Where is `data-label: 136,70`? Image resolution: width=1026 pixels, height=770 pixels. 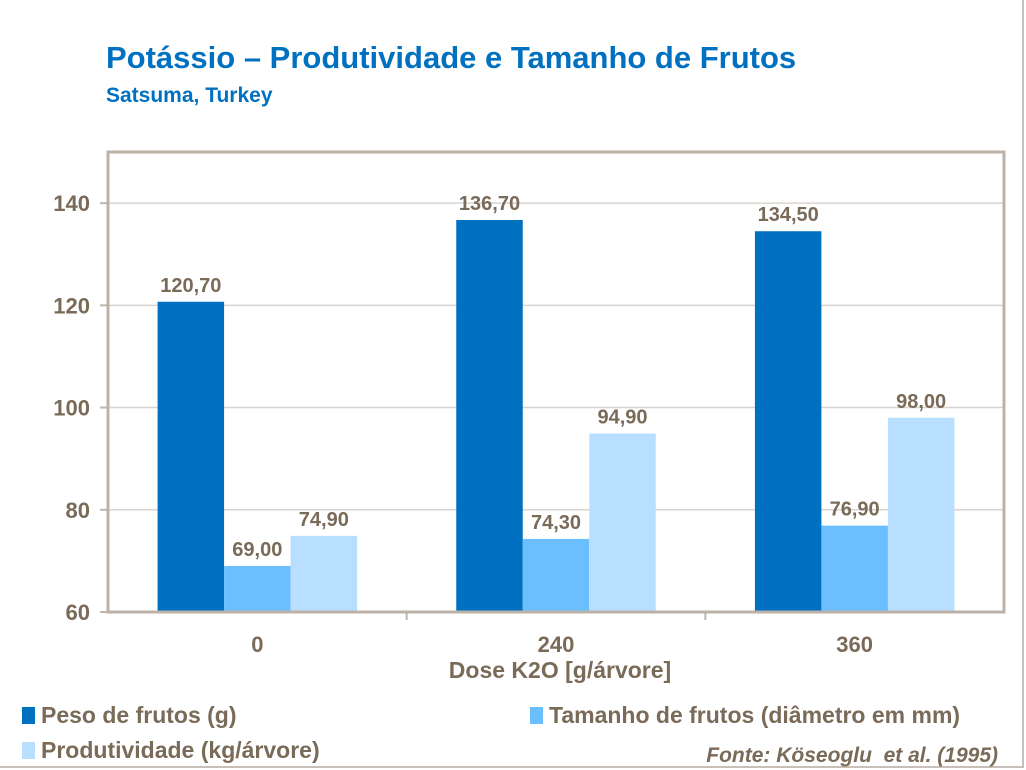 data-label: 136,70 is located at coordinates (489, 204).